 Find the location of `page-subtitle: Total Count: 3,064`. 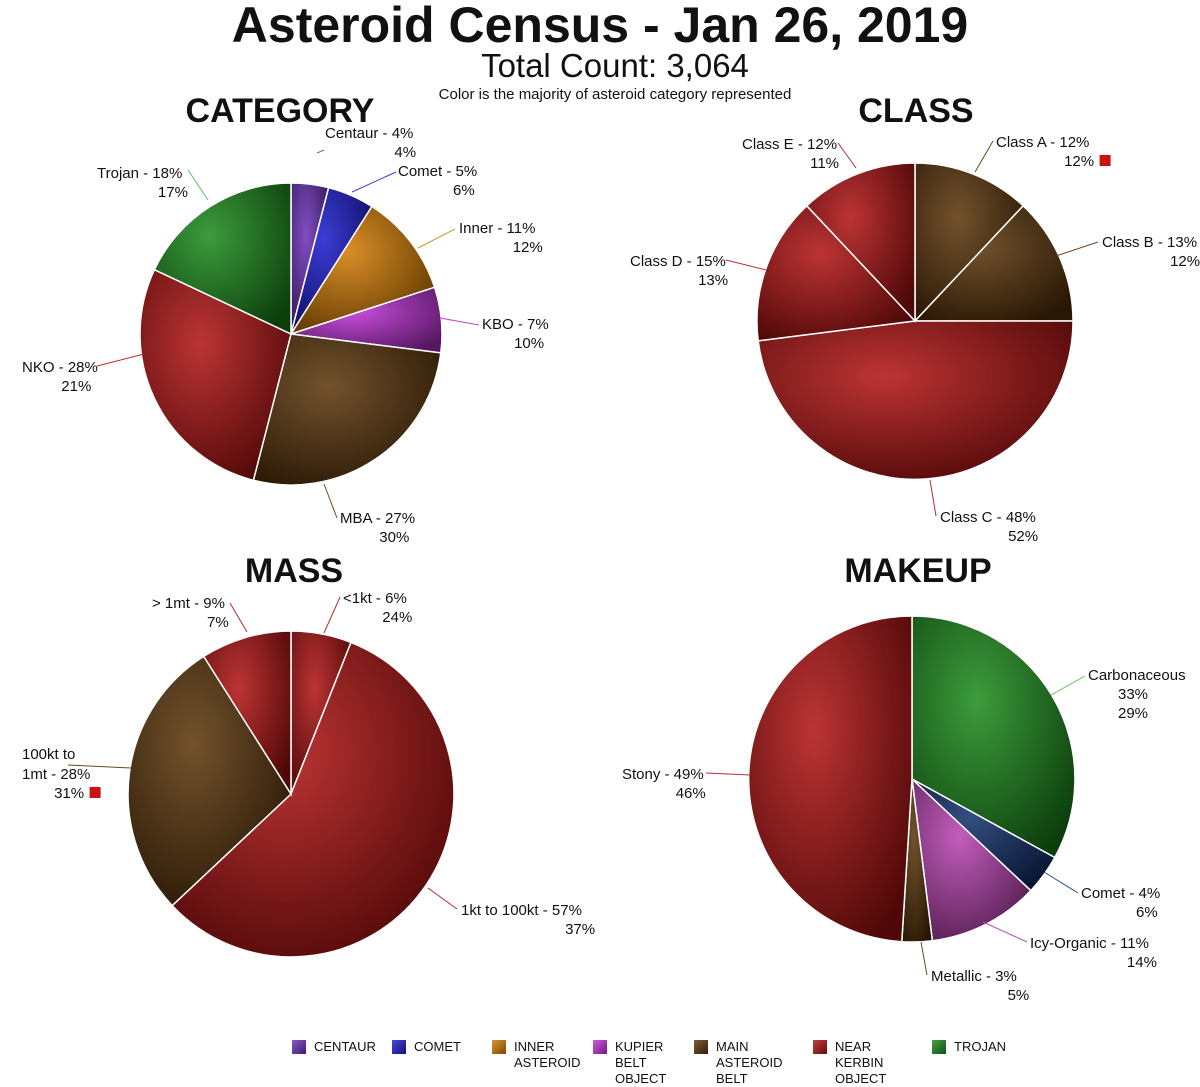

page-subtitle: Total Count: 3,064 is located at coordinates (615, 65).